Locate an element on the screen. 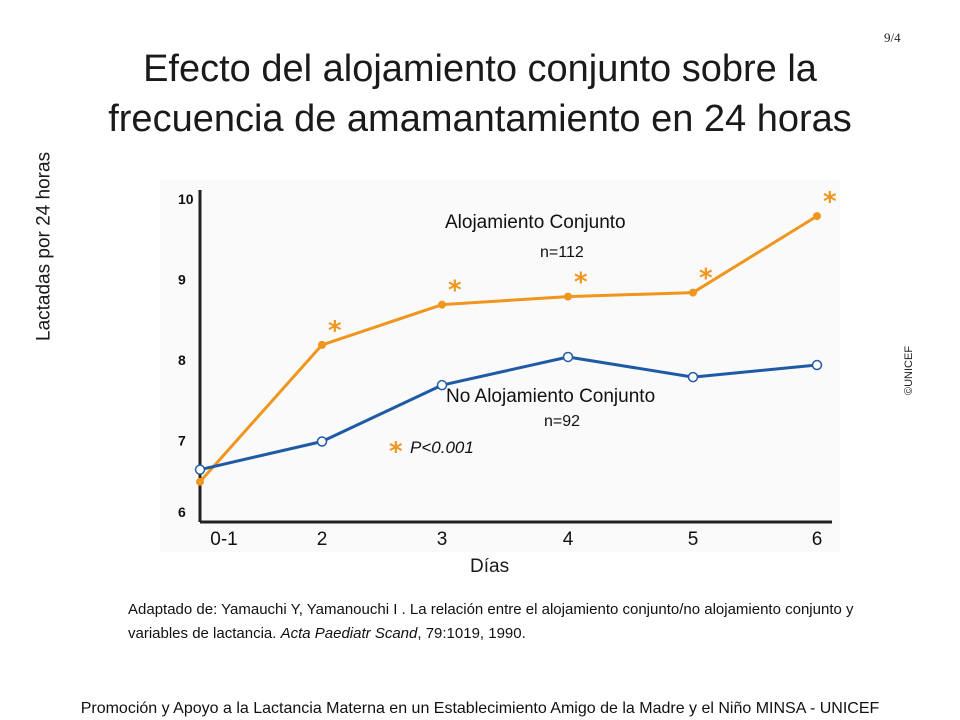  y-axis-label: Lactadas por 24 horas is located at coordinates (44, 246).